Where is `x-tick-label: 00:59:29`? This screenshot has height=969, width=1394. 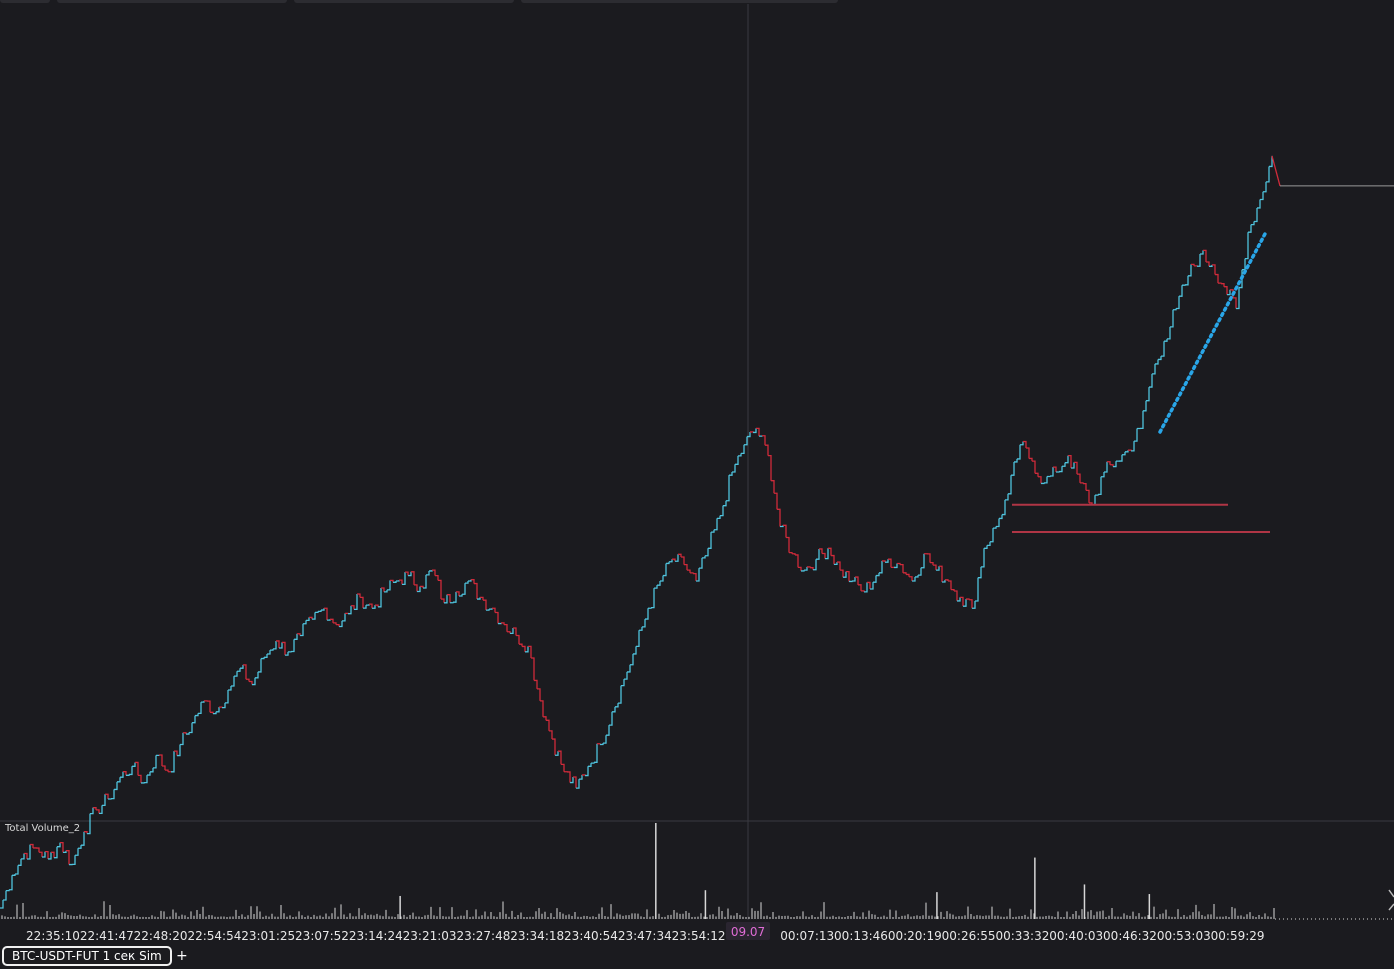 x-tick-label: 00:59:29 is located at coordinates (1238, 936).